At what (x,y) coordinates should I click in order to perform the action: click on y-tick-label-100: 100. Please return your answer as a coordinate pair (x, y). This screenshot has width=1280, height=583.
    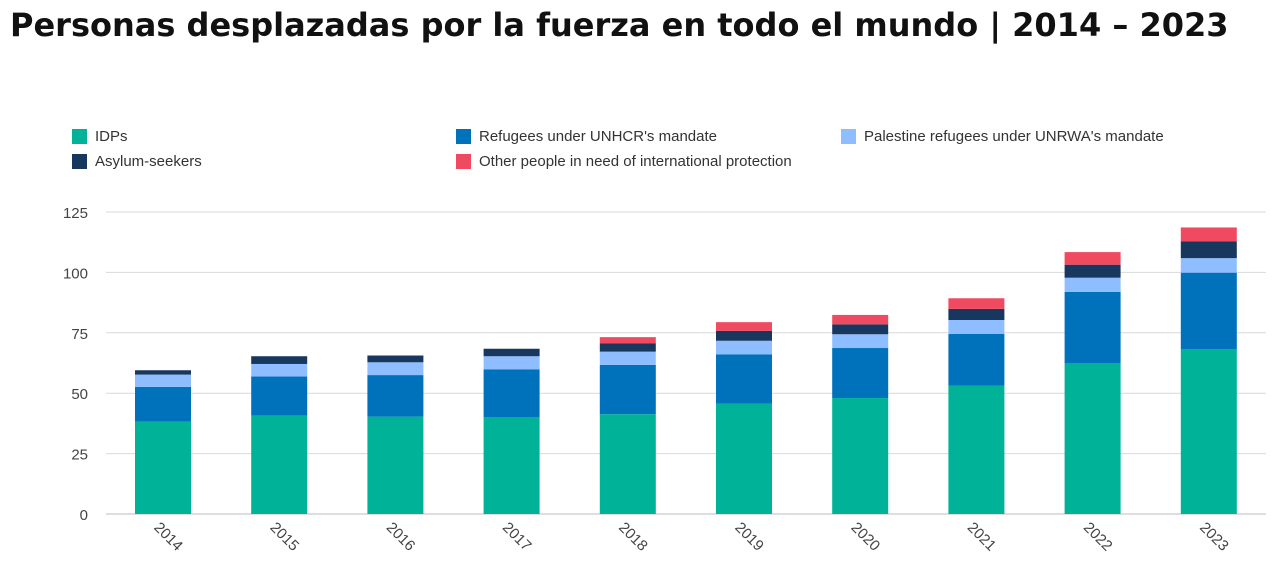
    Looking at the image, I should click on (75, 273).